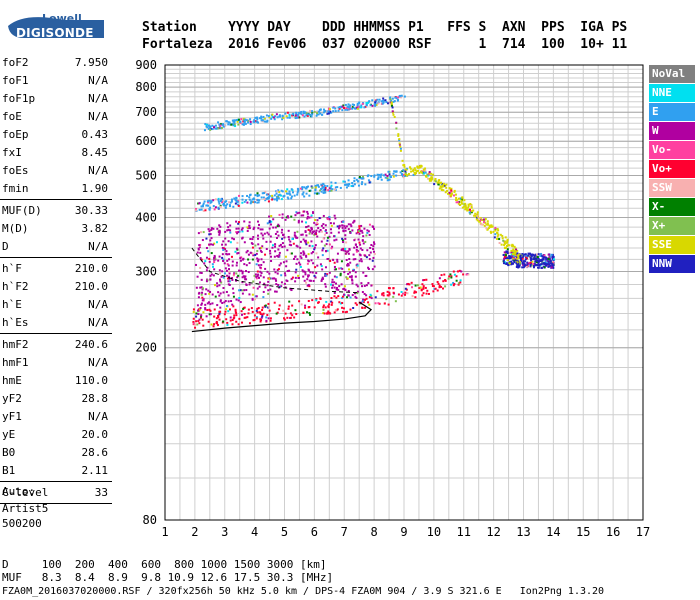 The height and width of the screenshot is (600, 700). Describe the element at coordinates (56, 305) in the screenshot. I see `param-row: h`E N/A` at that location.